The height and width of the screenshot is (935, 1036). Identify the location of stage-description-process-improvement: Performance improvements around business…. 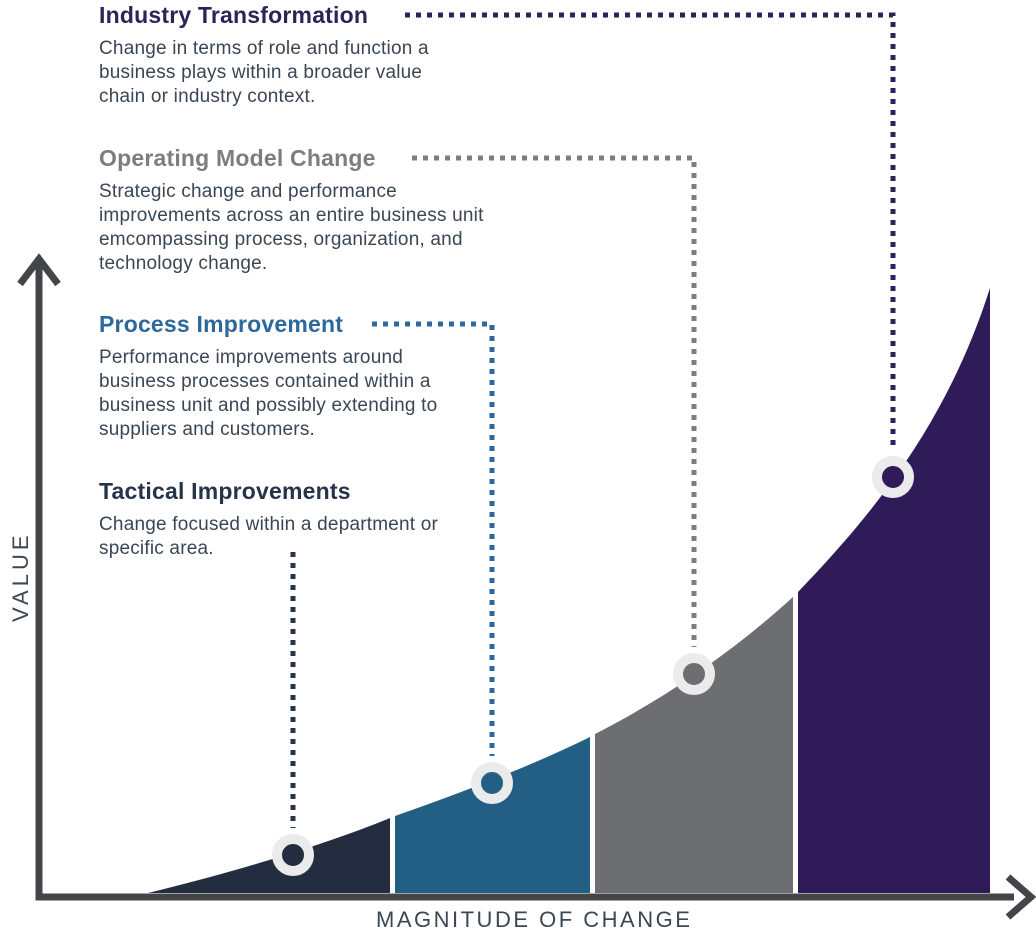
(268, 393).